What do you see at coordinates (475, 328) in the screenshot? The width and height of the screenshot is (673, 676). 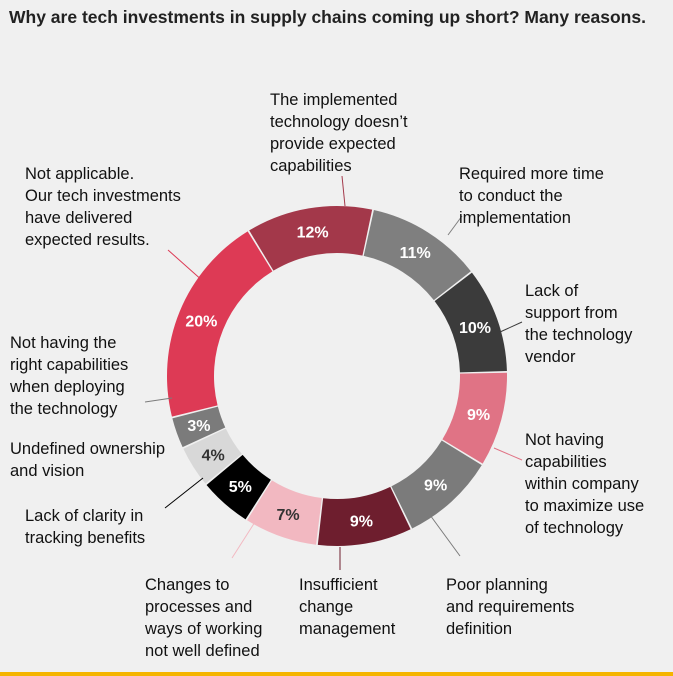 I see `slice-value-label: 10%` at bounding box center [475, 328].